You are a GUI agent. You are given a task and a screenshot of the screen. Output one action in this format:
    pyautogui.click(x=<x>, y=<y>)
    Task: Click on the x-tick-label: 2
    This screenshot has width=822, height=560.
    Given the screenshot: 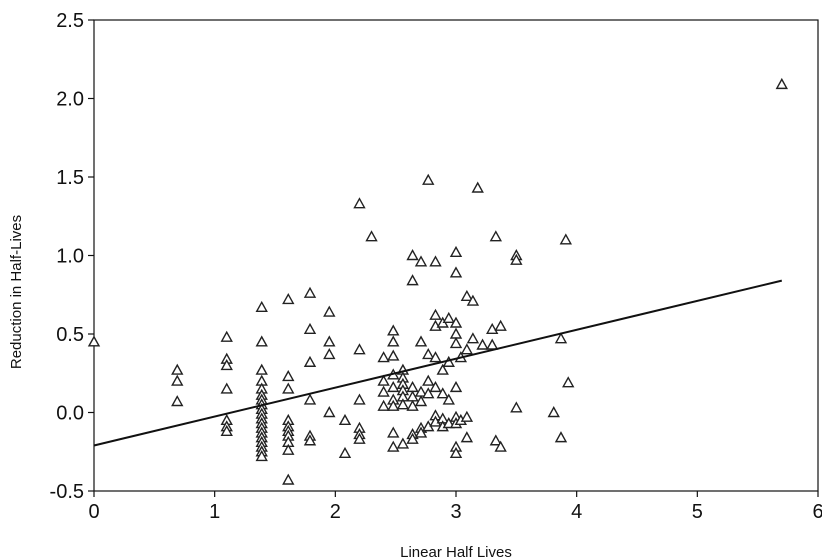 What is the action you would take?
    pyautogui.click(x=335, y=512)
    